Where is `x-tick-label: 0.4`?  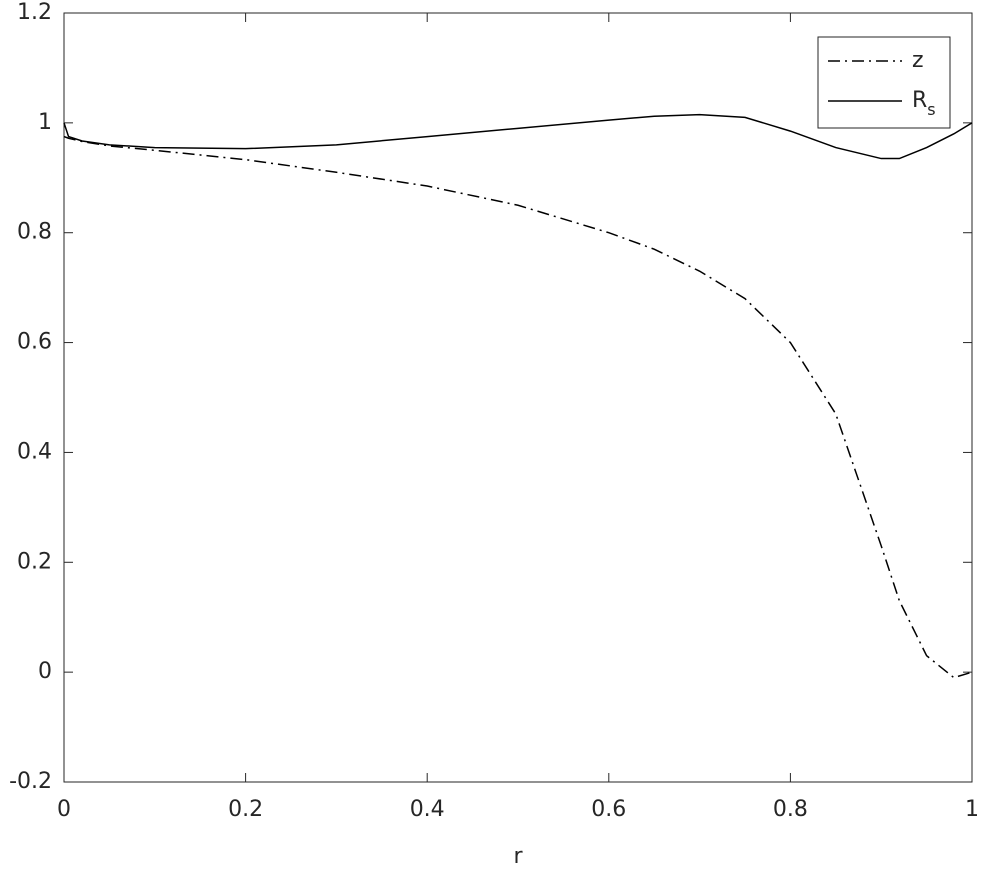
x-tick-label: 0.4 is located at coordinates (427, 809).